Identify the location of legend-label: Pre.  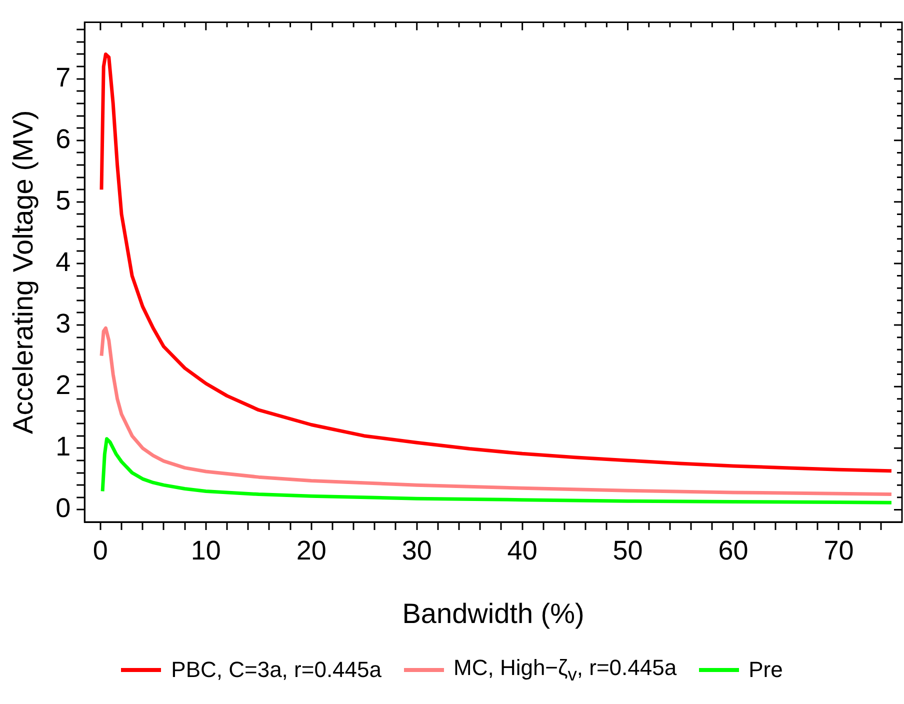
(765, 670).